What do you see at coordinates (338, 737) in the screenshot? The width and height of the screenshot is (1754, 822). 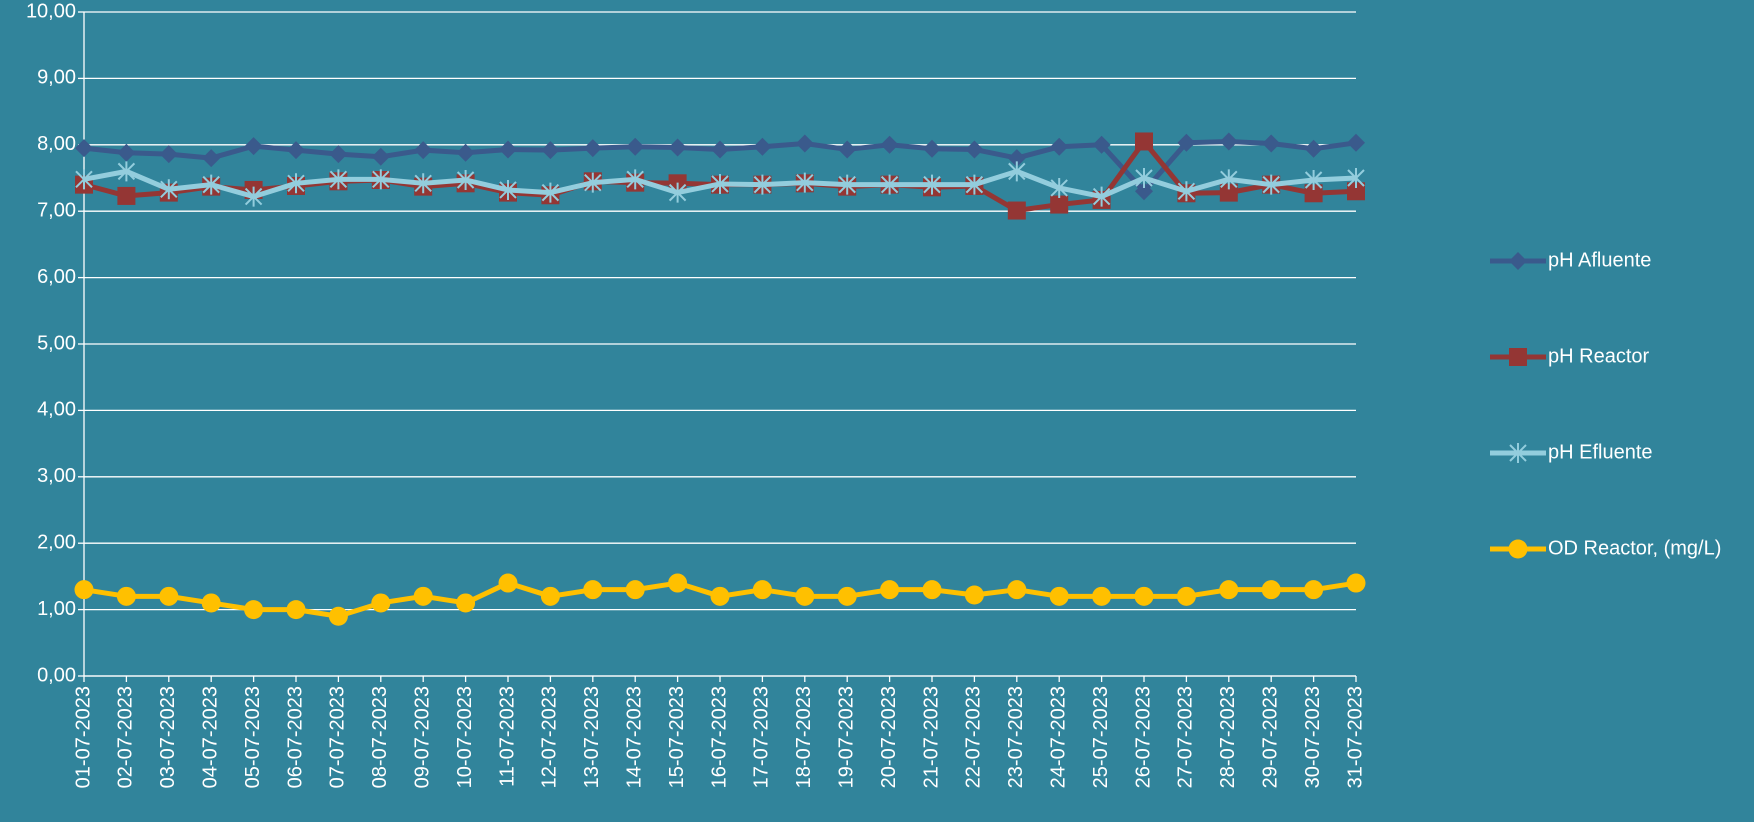 I see `x-tick-label: 07-07-2023` at bounding box center [338, 737].